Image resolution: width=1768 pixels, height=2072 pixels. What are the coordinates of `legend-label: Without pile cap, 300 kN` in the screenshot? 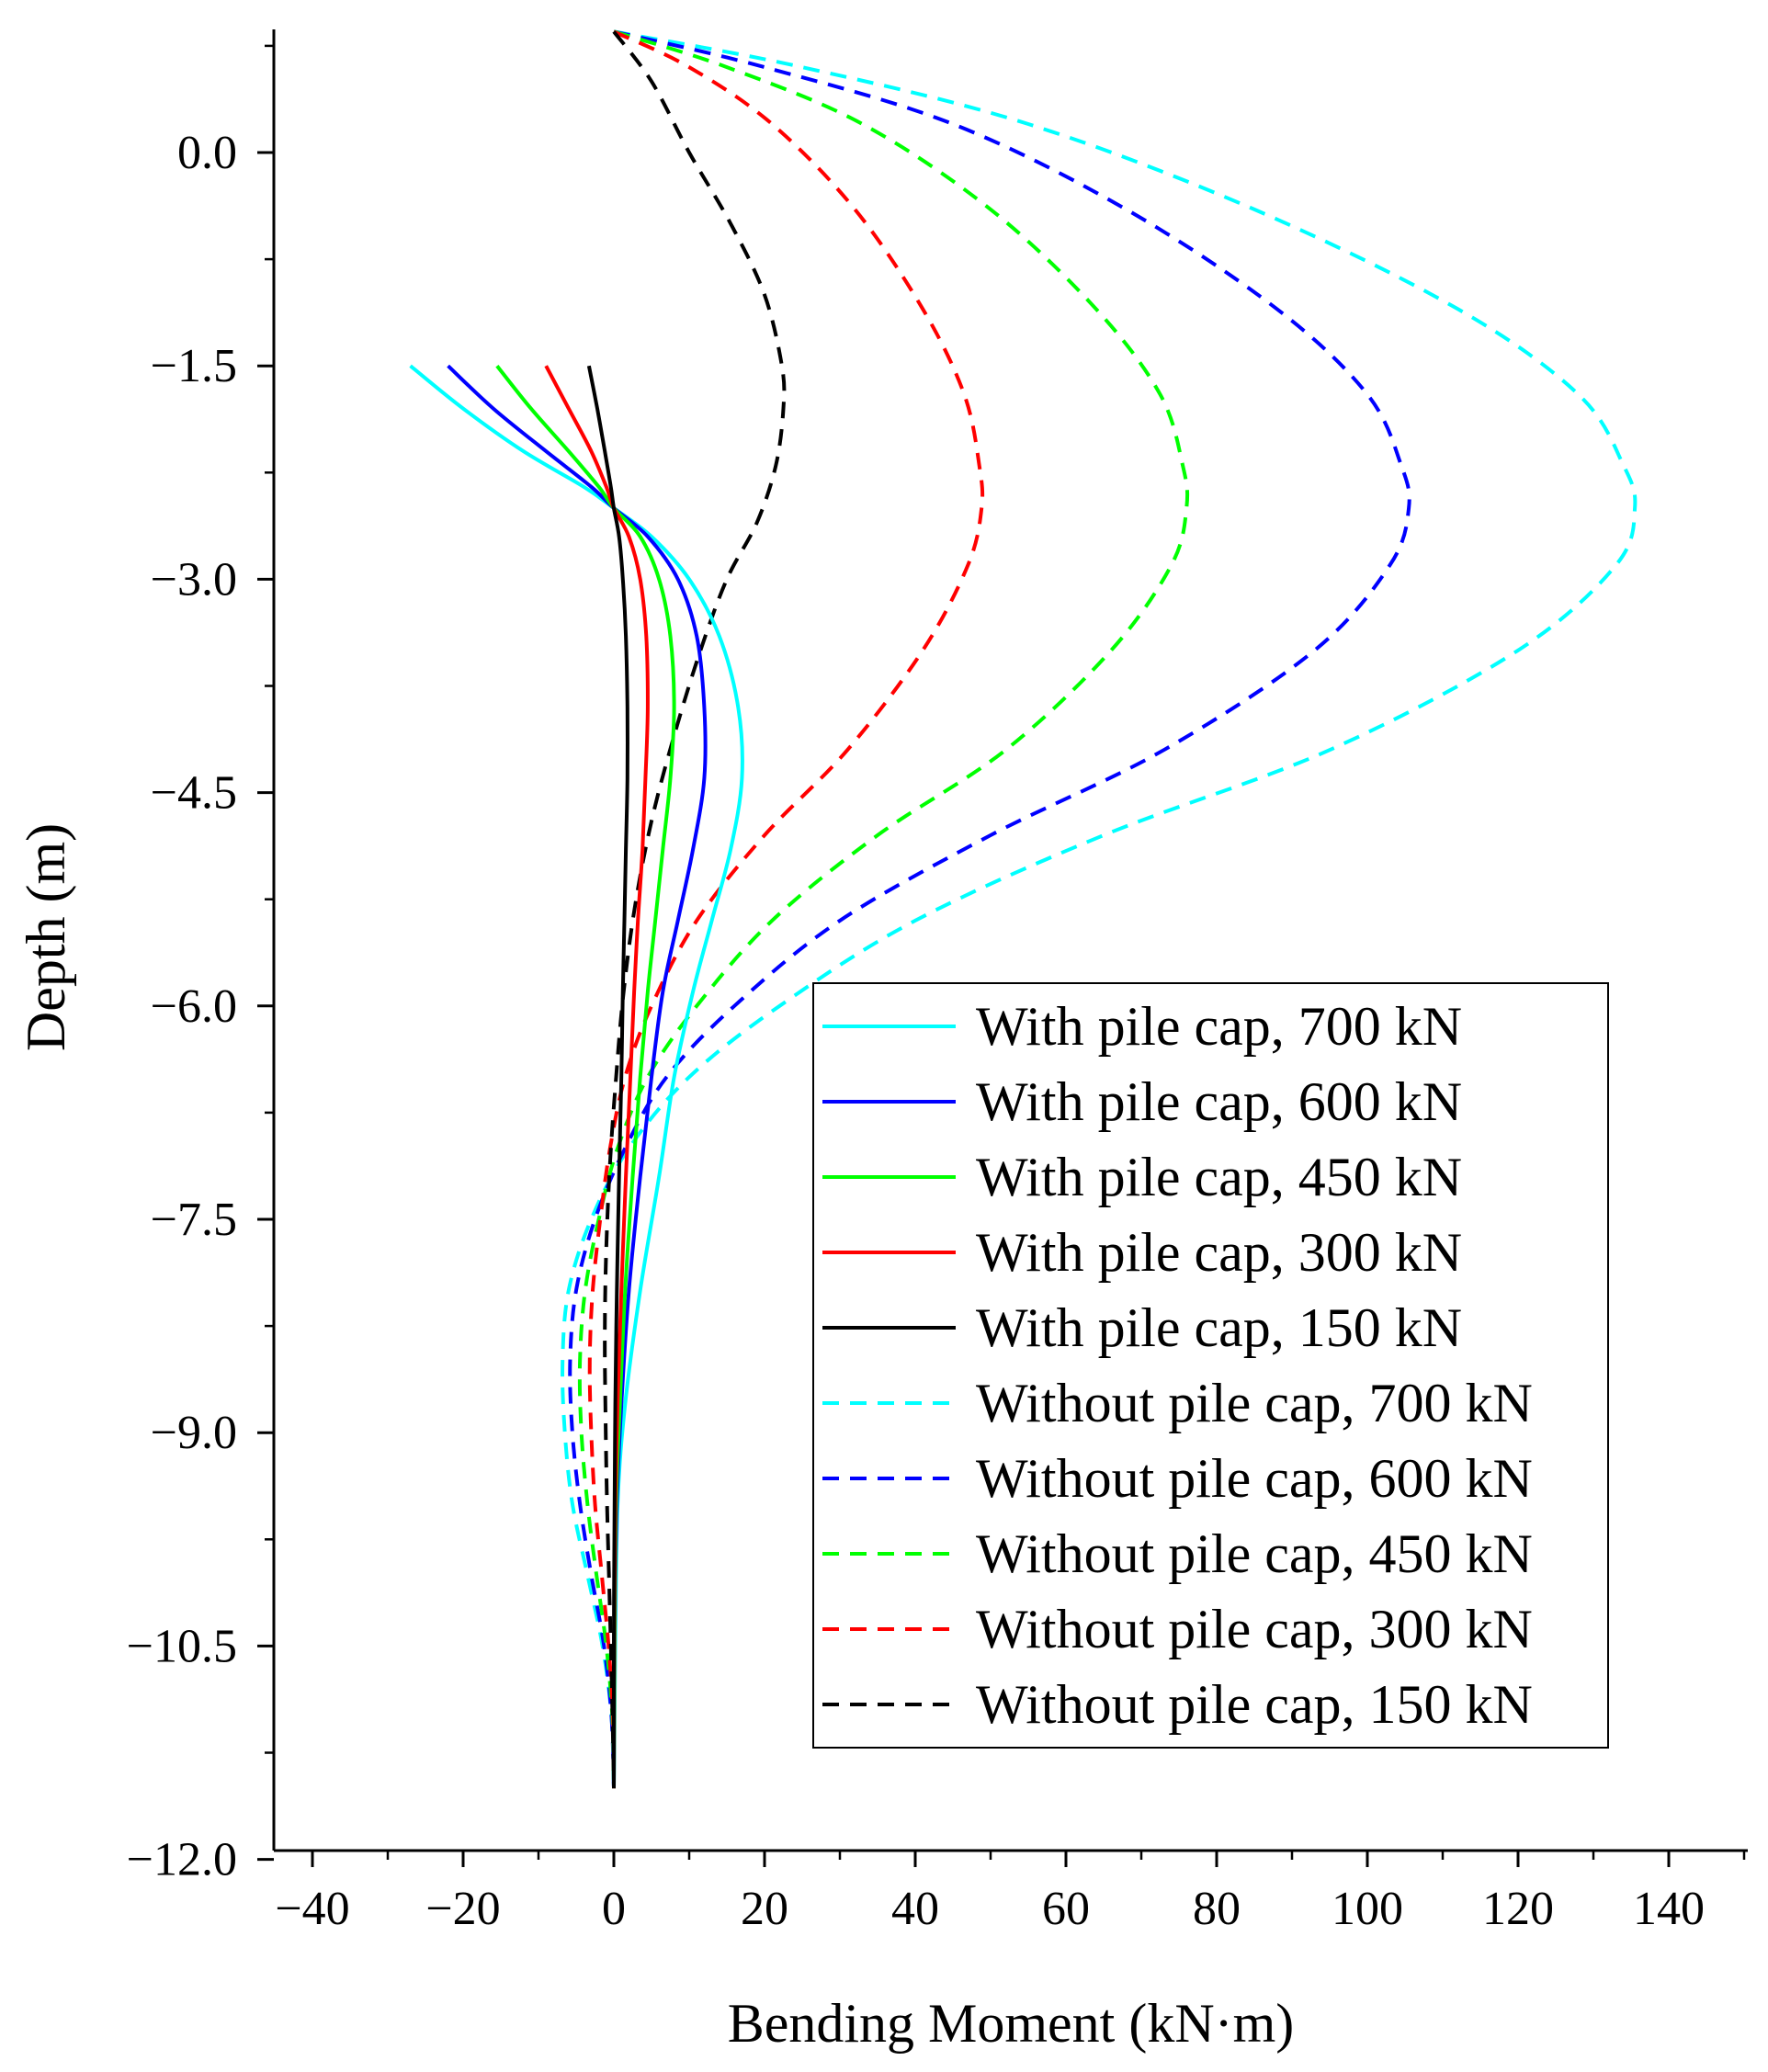 It's located at (1254, 1629).